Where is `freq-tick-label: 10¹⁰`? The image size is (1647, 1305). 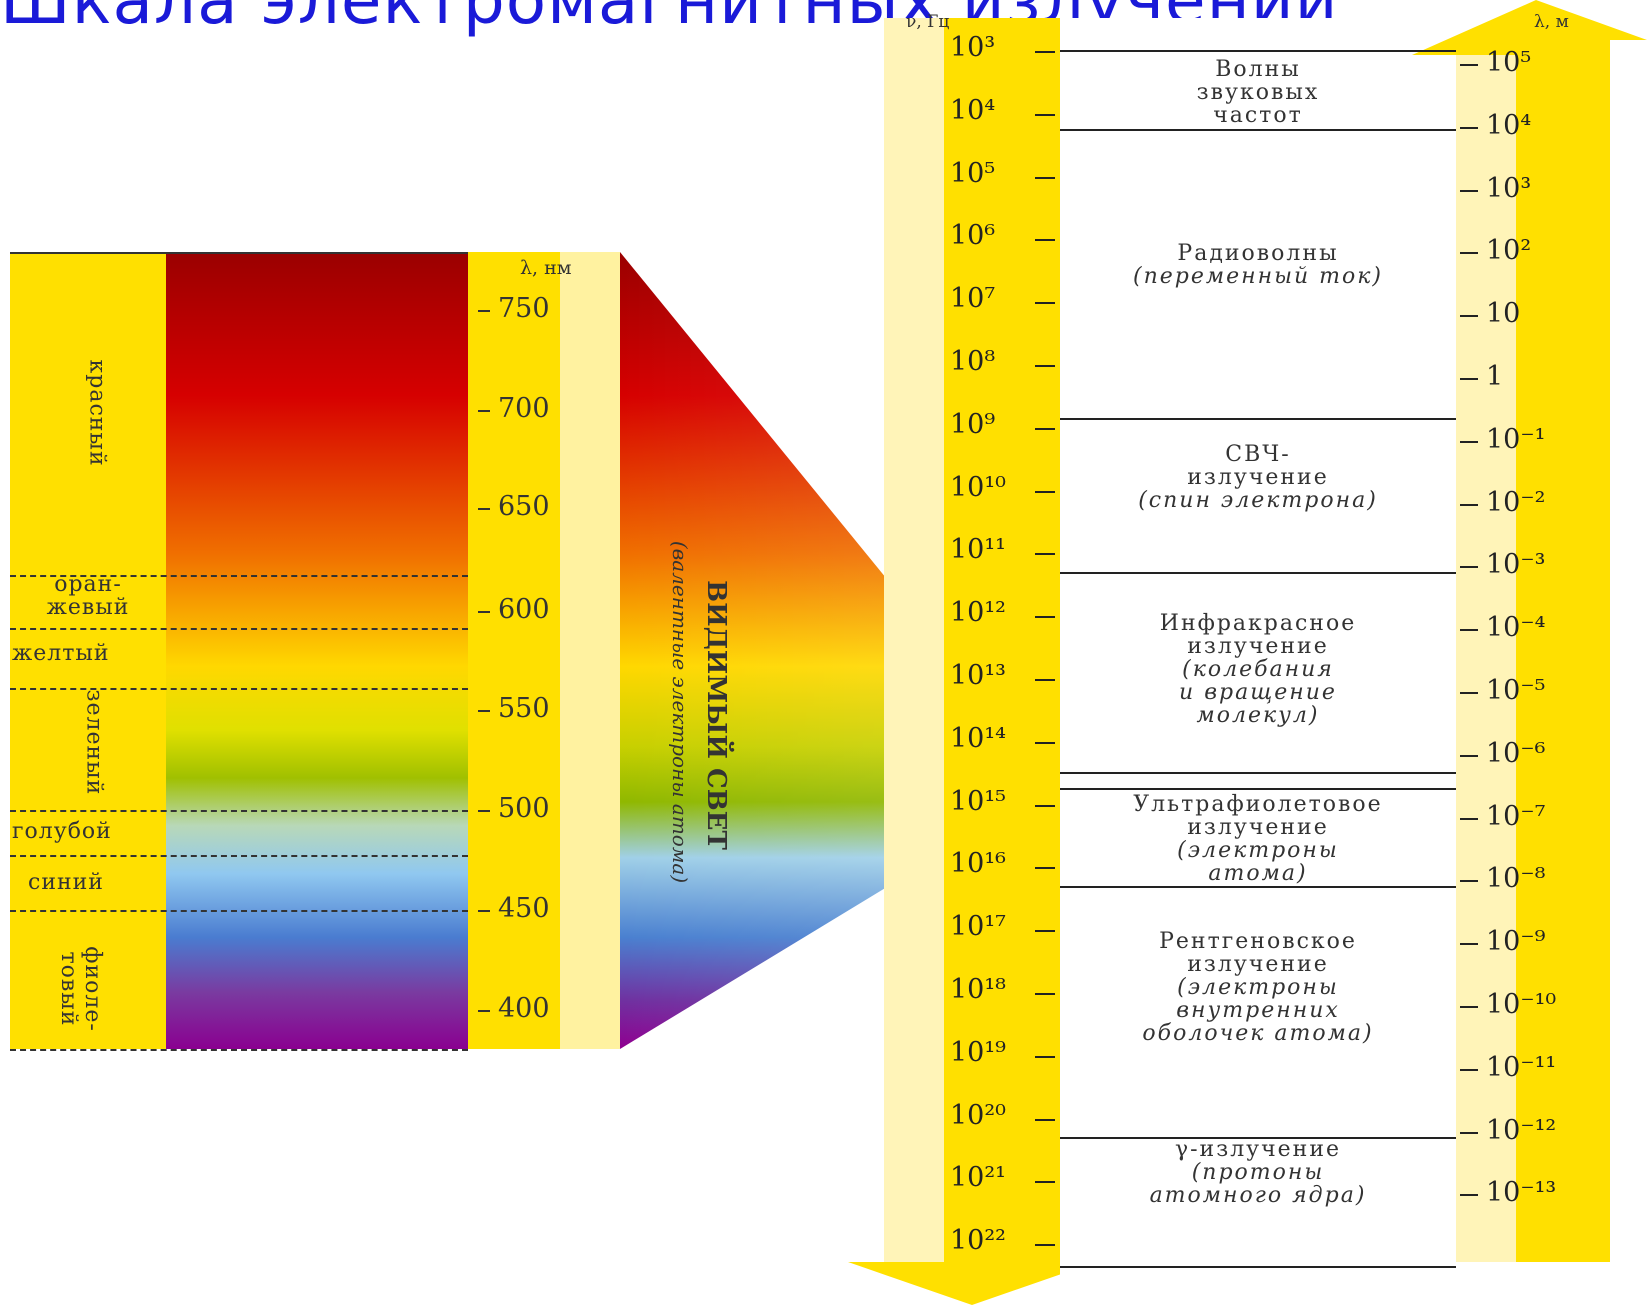 freq-tick-label: 10¹⁰ is located at coordinates (978, 487).